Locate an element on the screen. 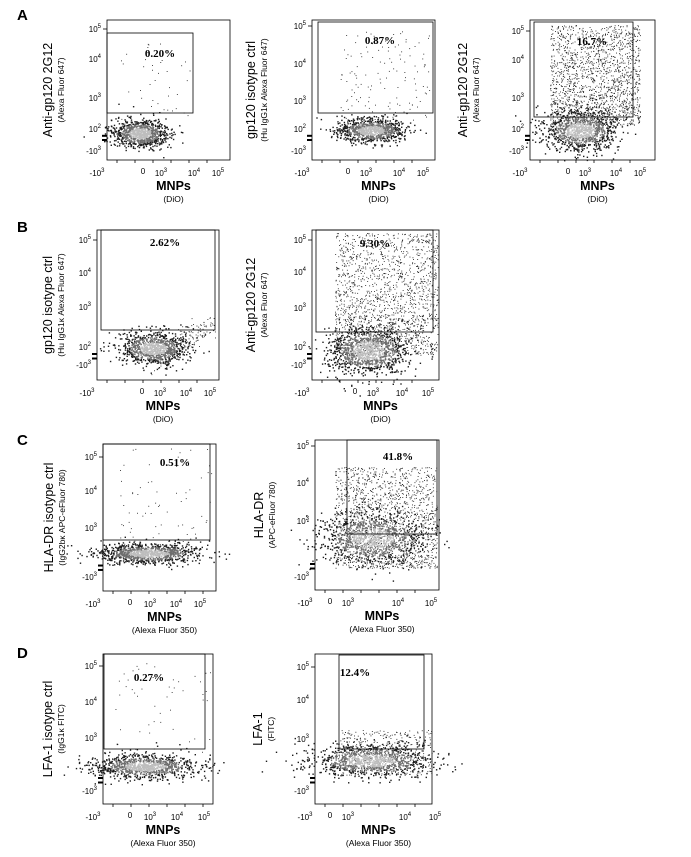 This screenshot has height=857, width=691. y-axis-sublabel: (Alexa Fluor 647) is located at coordinates (61, 89).